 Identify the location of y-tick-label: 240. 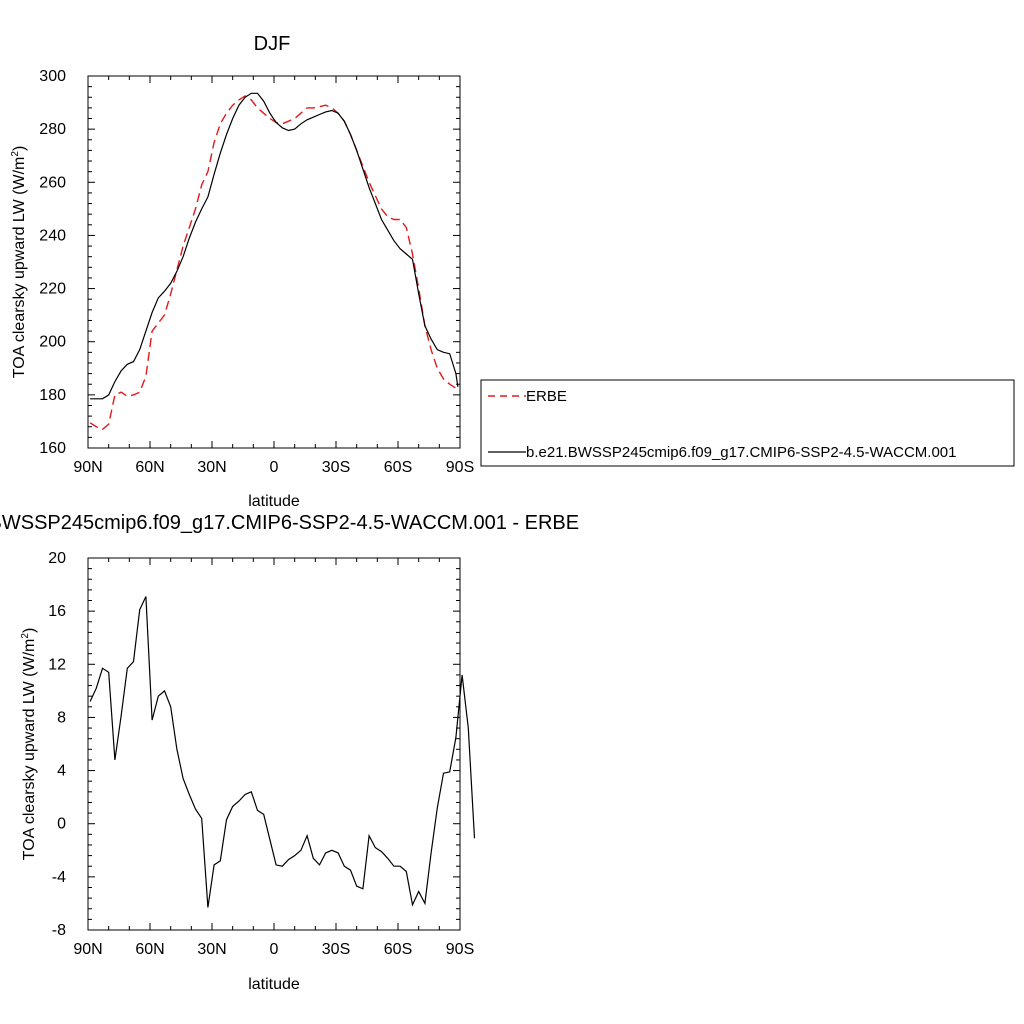
(52, 235).